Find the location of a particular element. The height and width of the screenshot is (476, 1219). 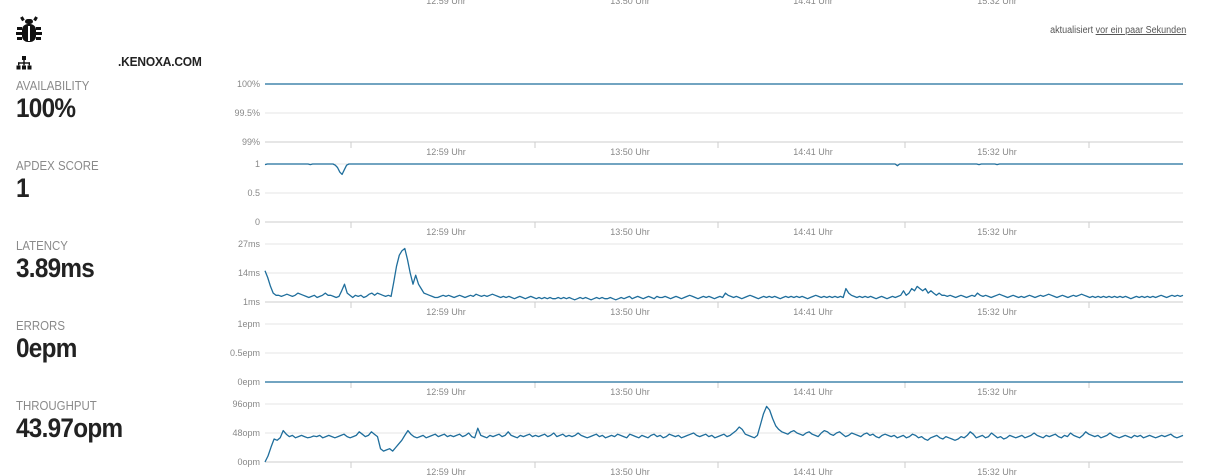

metric-apdex: APDEX SCORE 1 is located at coordinates (116, 180).